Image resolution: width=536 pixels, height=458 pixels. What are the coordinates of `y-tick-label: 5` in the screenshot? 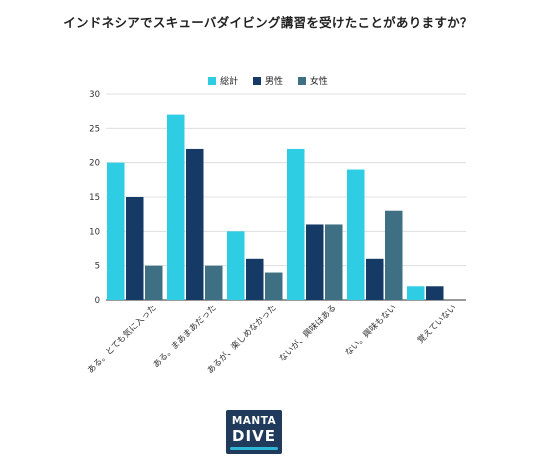 It's located at (97, 267).